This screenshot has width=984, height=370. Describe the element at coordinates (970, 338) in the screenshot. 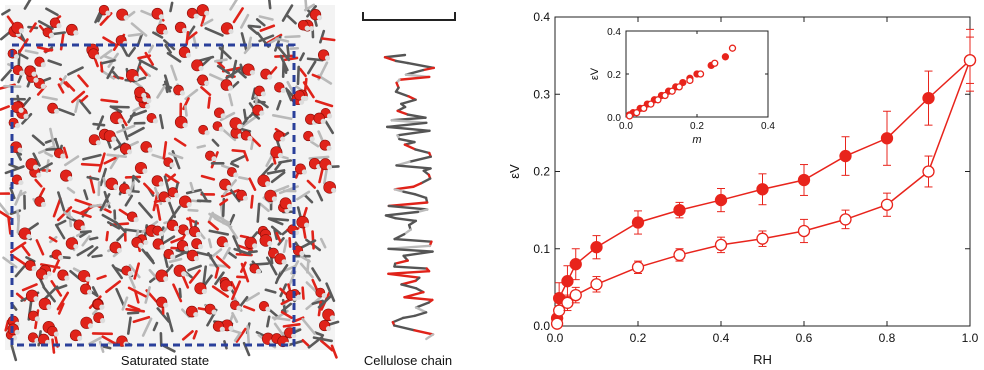

I see `x-tick-label: 1.0` at that location.